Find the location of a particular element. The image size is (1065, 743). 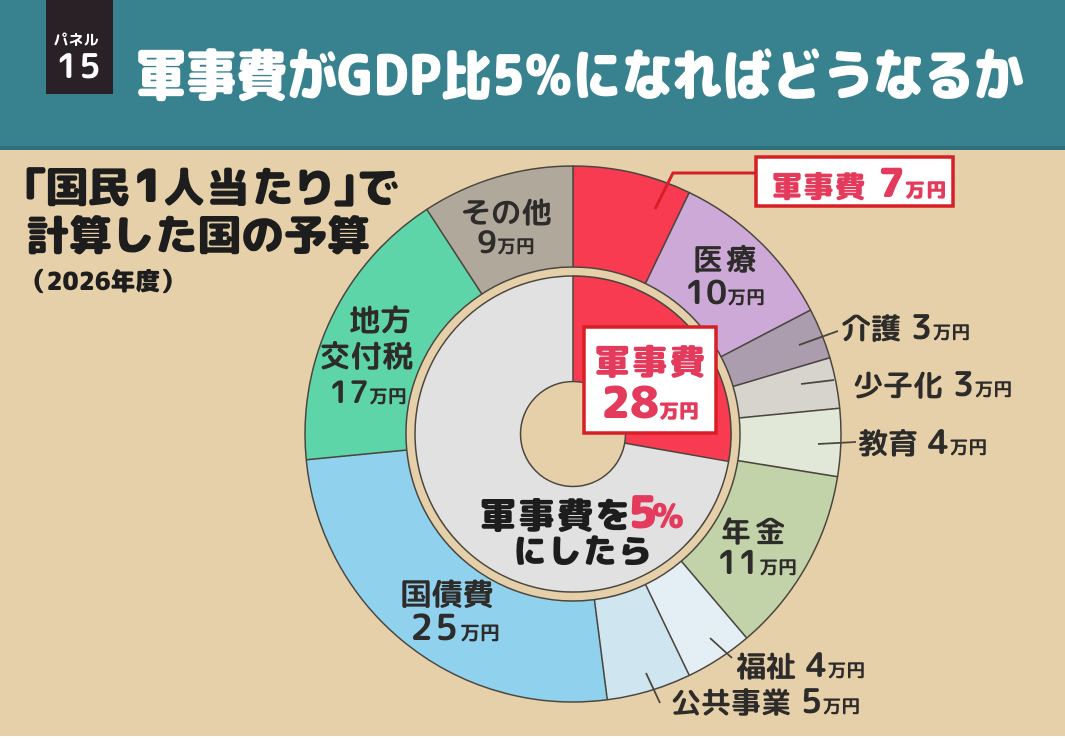

svg-text: 軍事費がGDP比5%になればどうなるか is located at coordinates (580, 74).